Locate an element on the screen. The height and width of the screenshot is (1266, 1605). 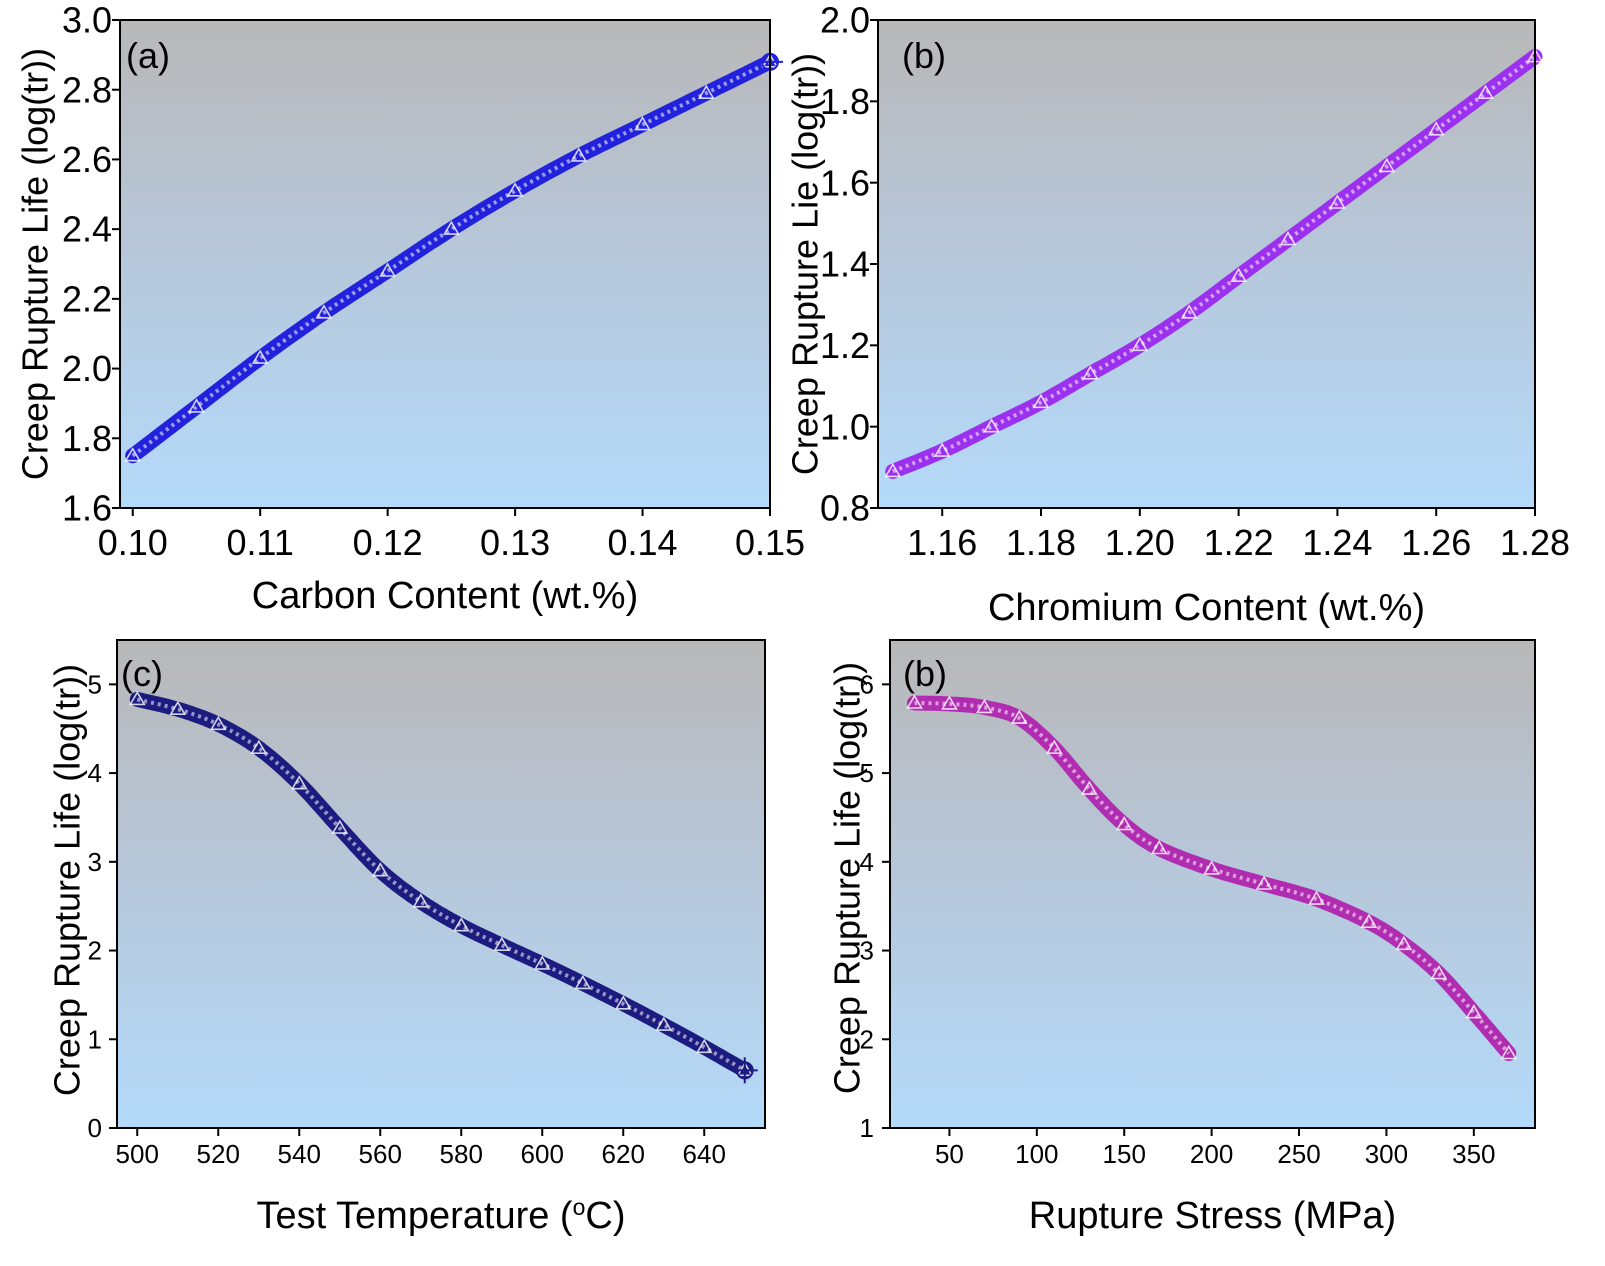
x-tick-label: 50 is located at coordinates (949, 1154).